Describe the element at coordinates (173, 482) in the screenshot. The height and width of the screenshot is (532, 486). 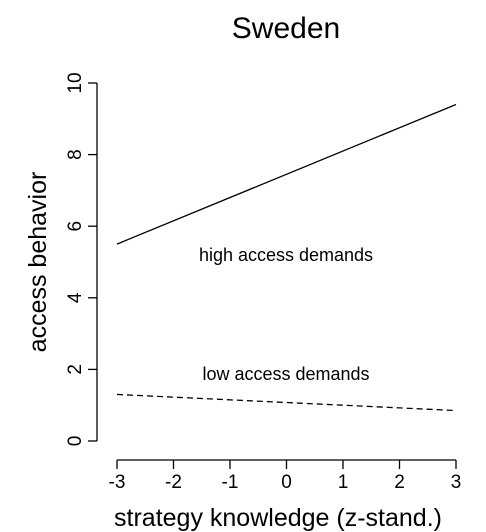
I see `x-tick-label-1: -2` at that location.